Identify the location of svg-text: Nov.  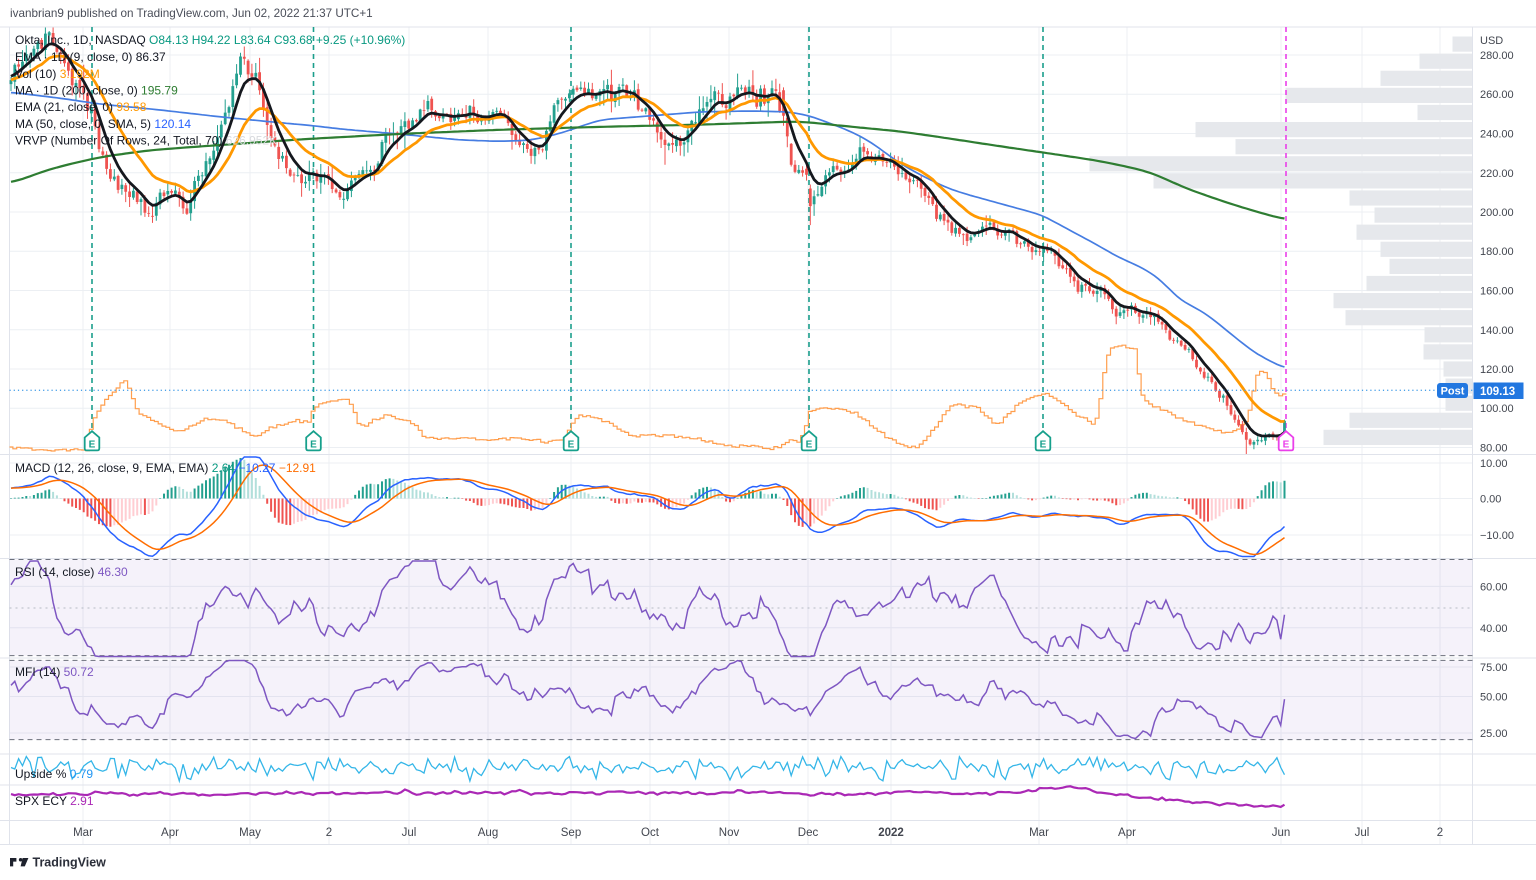
(729, 833).